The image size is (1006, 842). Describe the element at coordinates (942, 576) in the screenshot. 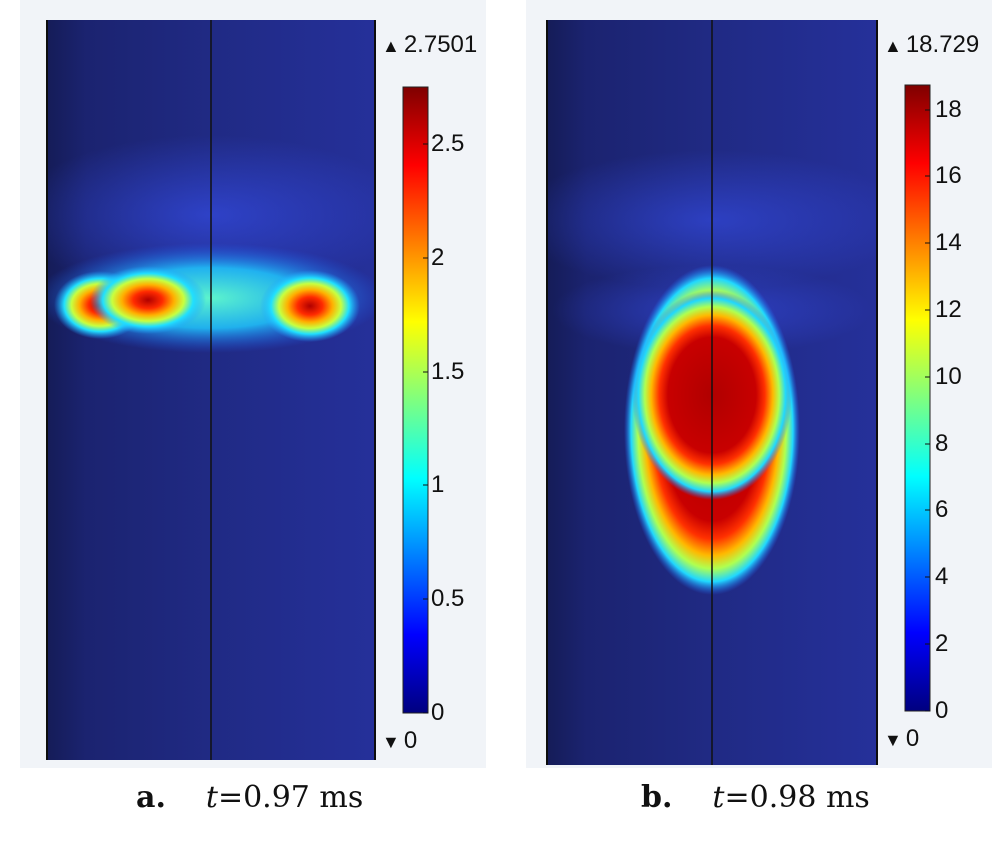

I see `colorbar-b-tick-label: 4` at that location.